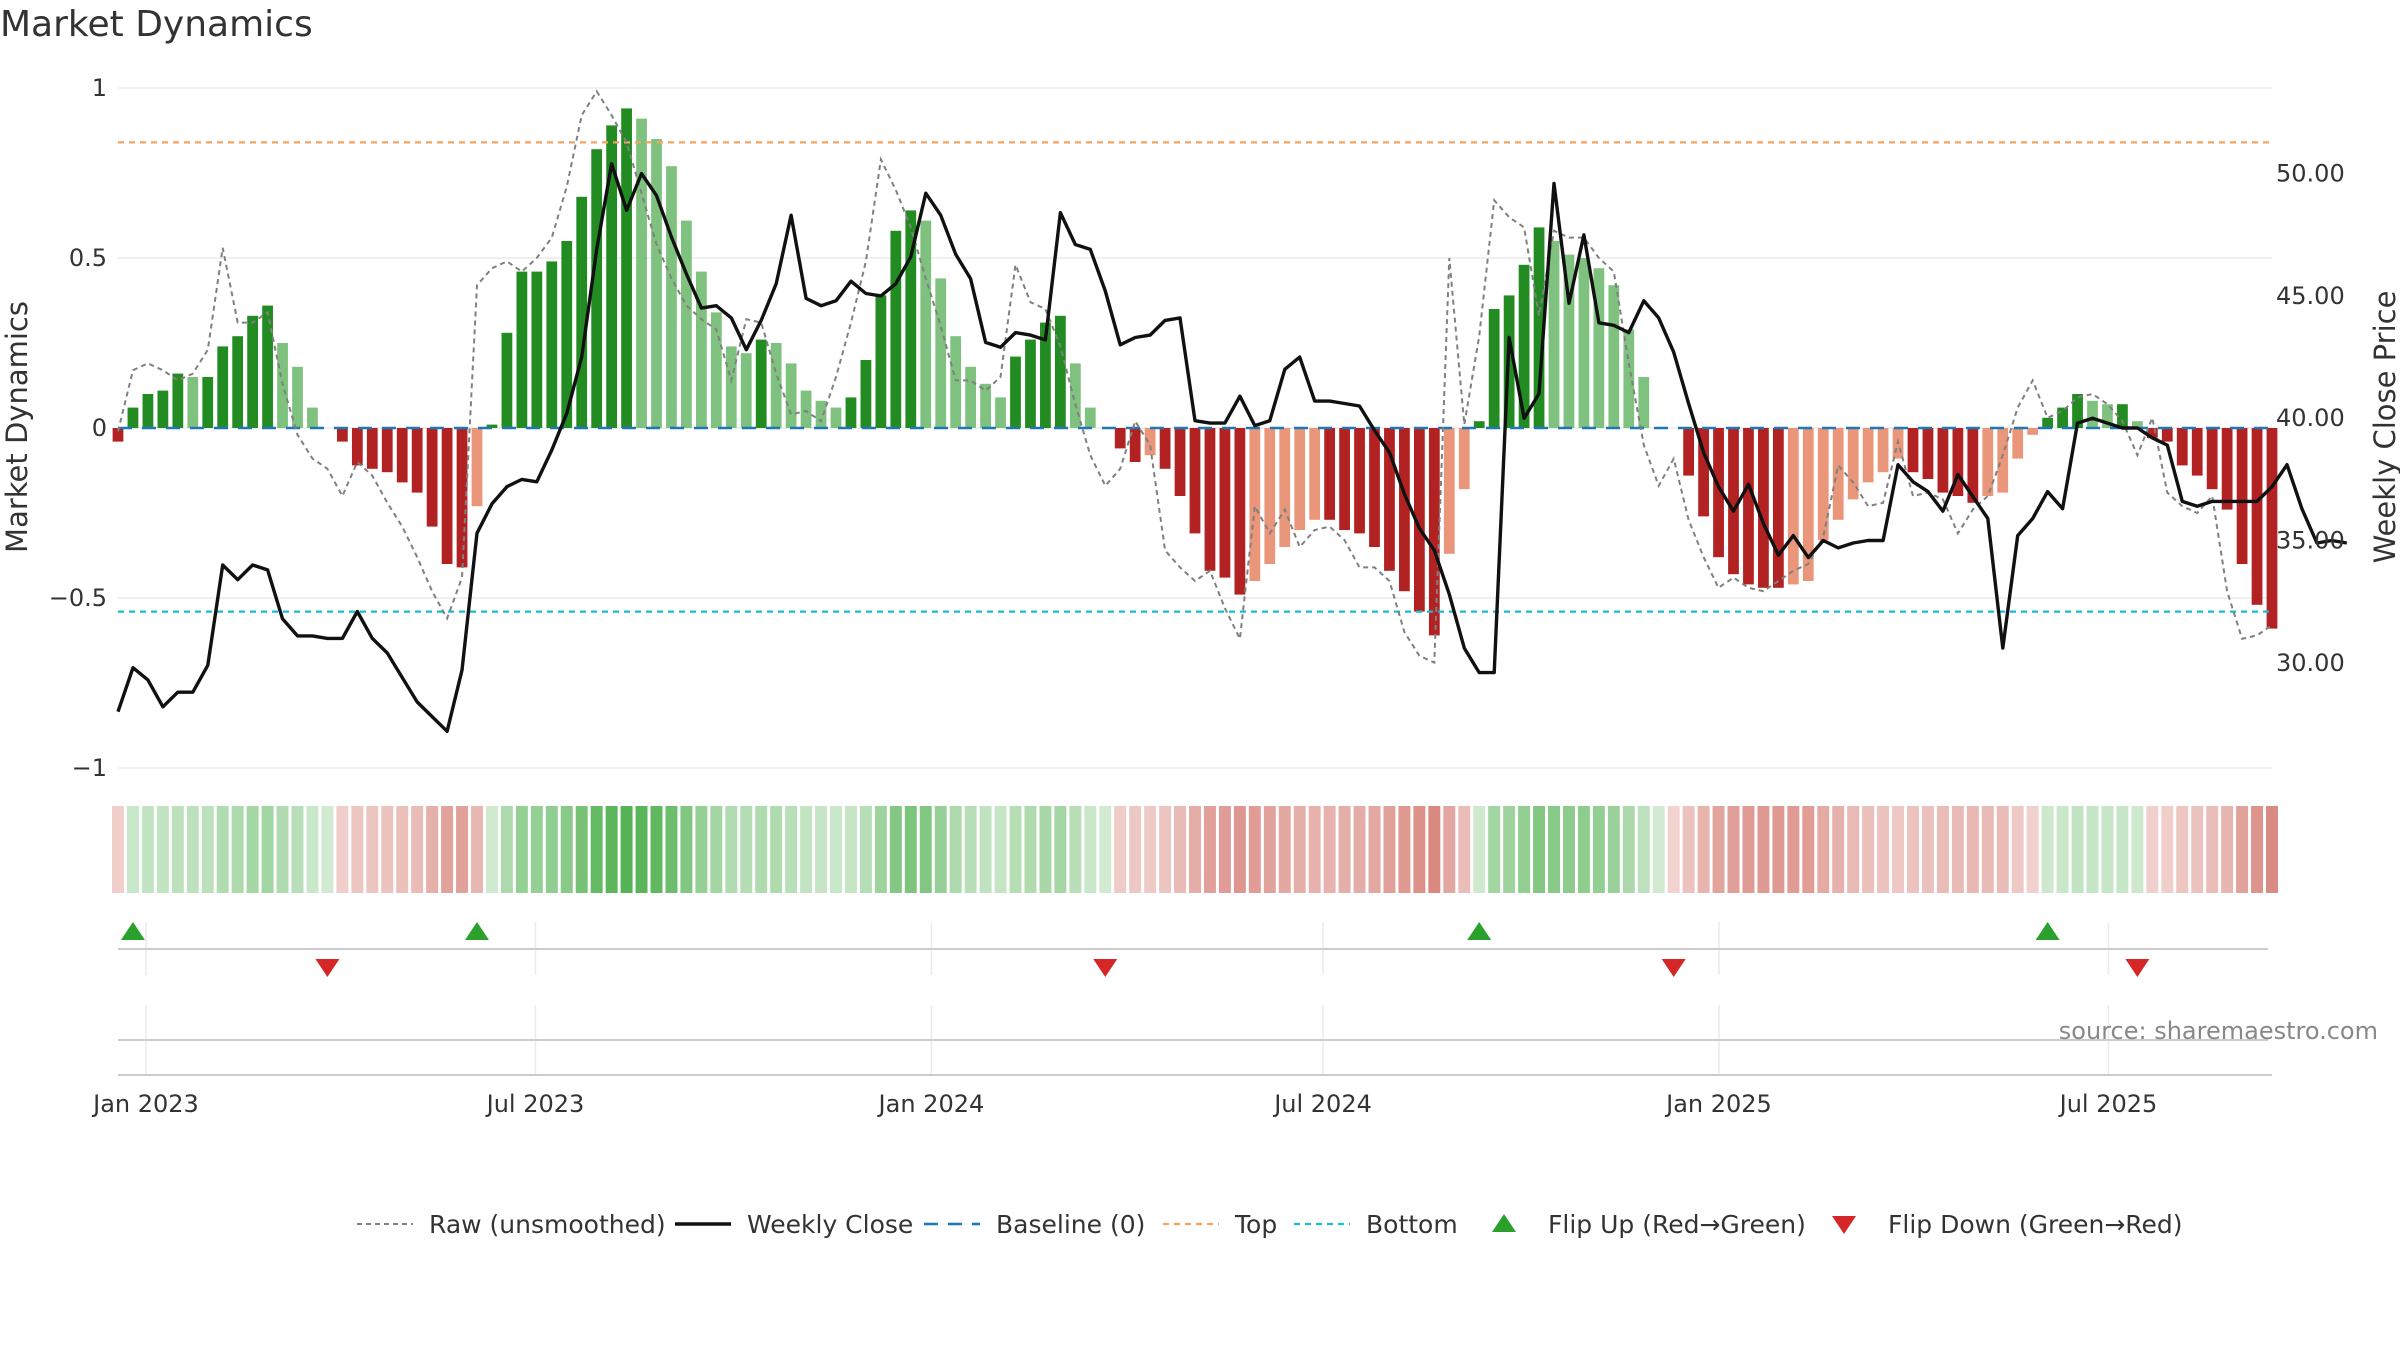 The image size is (2400, 1350). What do you see at coordinates (17, 427) in the screenshot?
I see `y-axis-title: Market Dynamics` at bounding box center [17, 427].